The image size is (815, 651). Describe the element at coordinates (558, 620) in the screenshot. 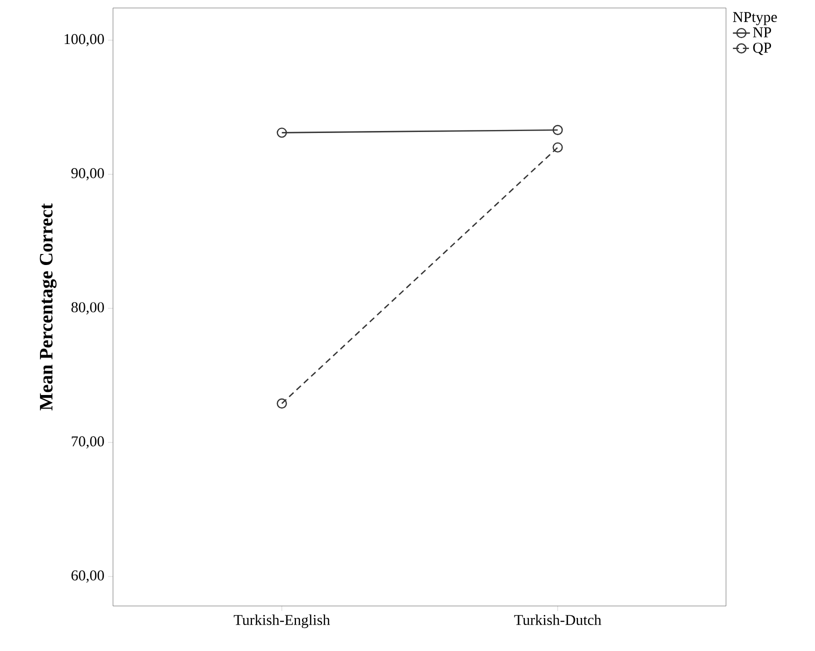

I see `x-tick-label: Turkish-Dutch` at that location.